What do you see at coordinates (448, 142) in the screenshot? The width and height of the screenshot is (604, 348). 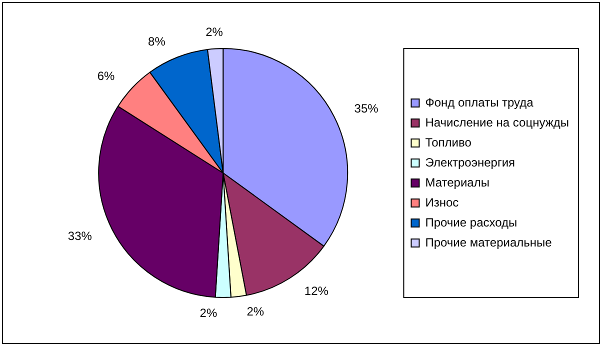 I see `legend-label: Топливо` at bounding box center [448, 142].